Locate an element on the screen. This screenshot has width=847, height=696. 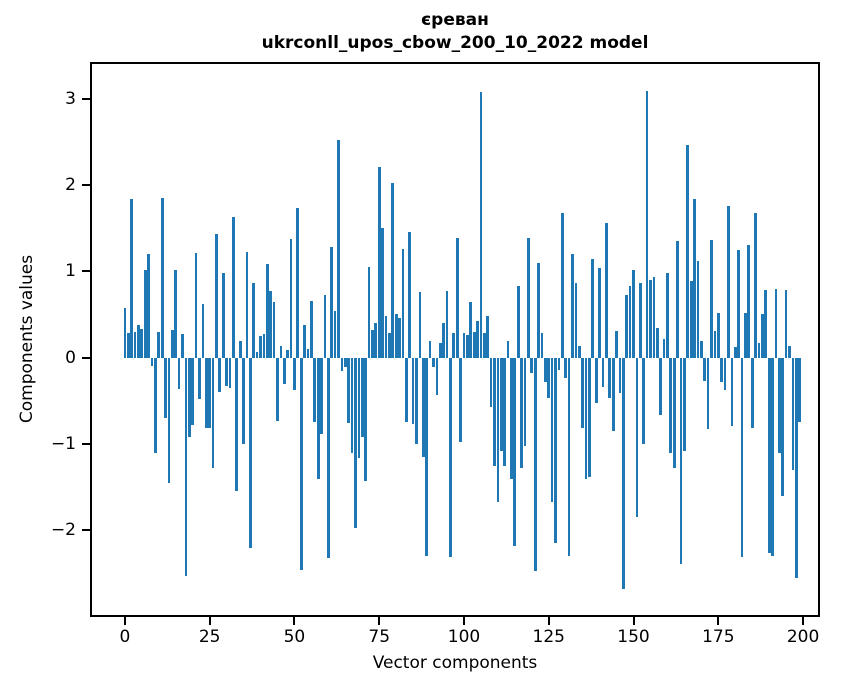
y-tick-label: 2 is located at coordinates (70, 184).